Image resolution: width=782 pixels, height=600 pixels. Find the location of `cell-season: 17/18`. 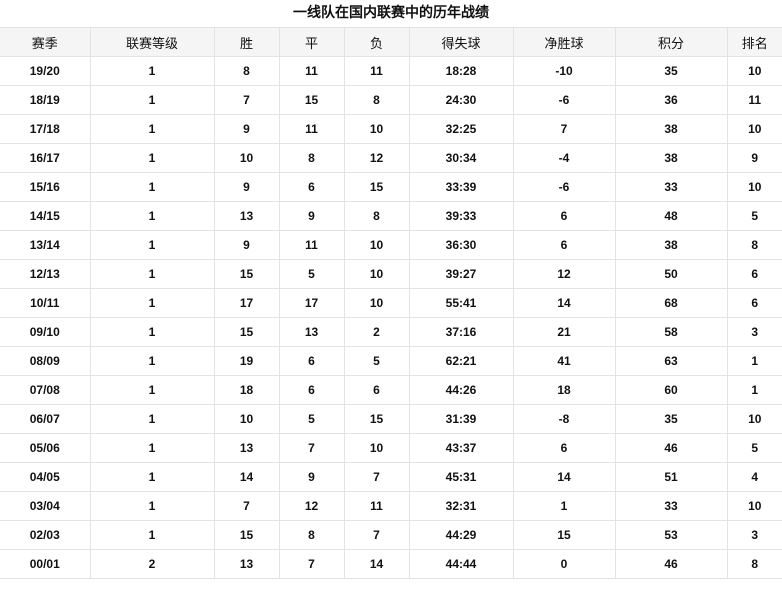

cell-season: 17/18 is located at coordinates (45, 129).